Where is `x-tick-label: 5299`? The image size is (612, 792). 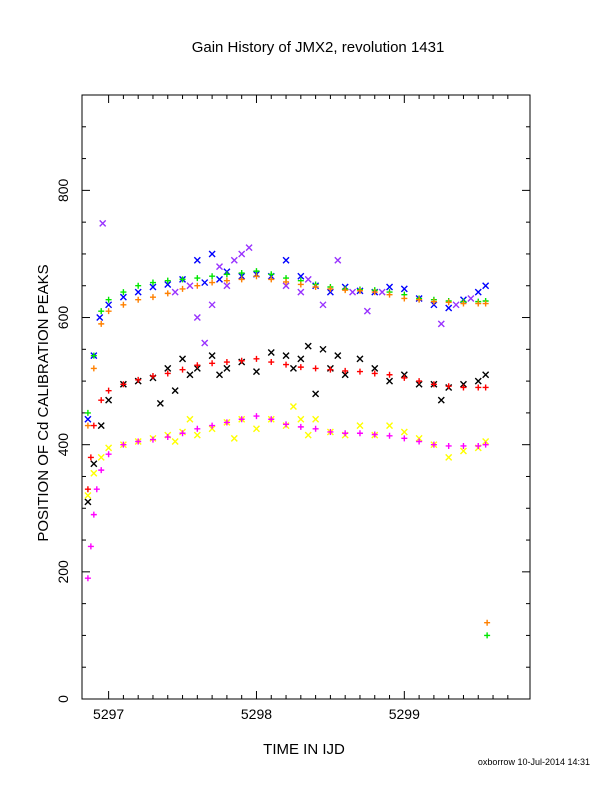 x-tick-label: 5299 is located at coordinates (404, 714).